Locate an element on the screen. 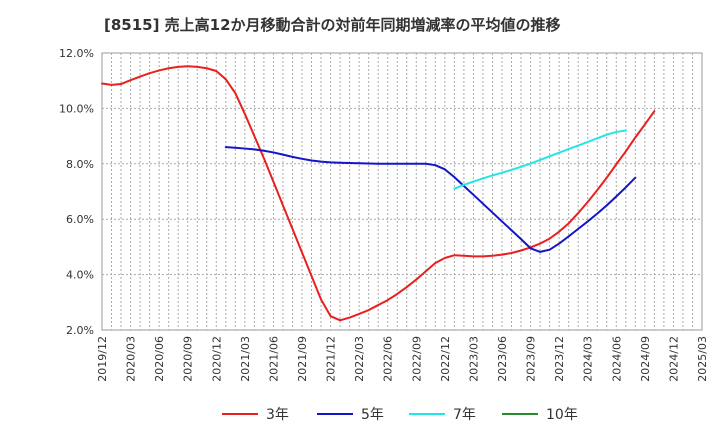  x-tick-label: 2022/03 is located at coordinates (359, 359).